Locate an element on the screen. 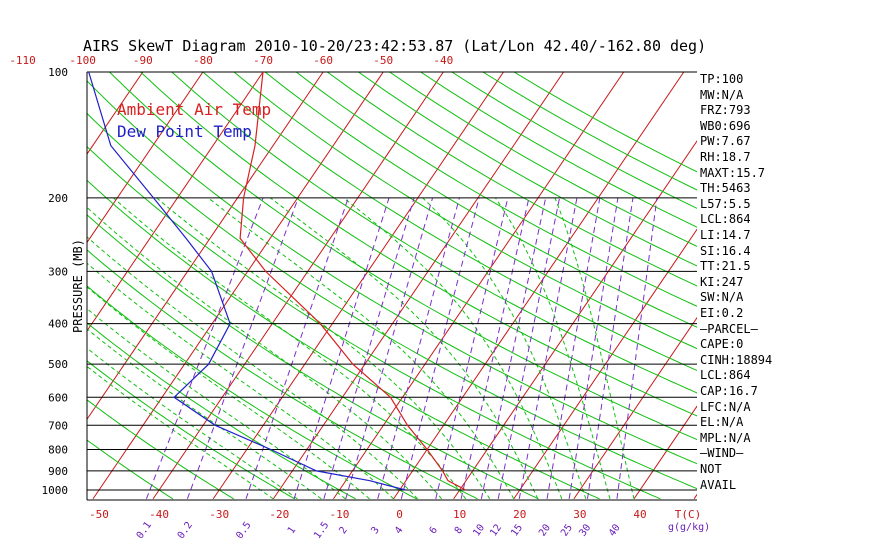 The width and height of the screenshot is (870, 560). bottom-temp-tick-label: -10 is located at coordinates (340, 514).